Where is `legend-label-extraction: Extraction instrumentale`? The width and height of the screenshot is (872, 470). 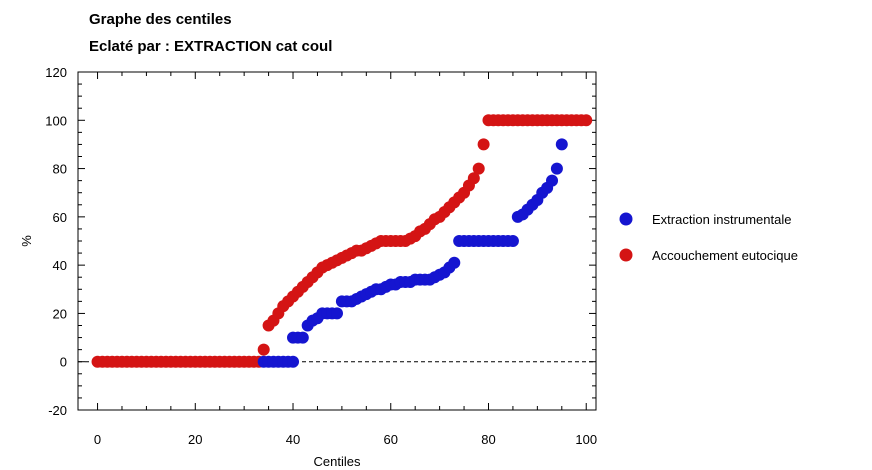 legend-label-extraction: Extraction instrumentale is located at coordinates (721, 219).